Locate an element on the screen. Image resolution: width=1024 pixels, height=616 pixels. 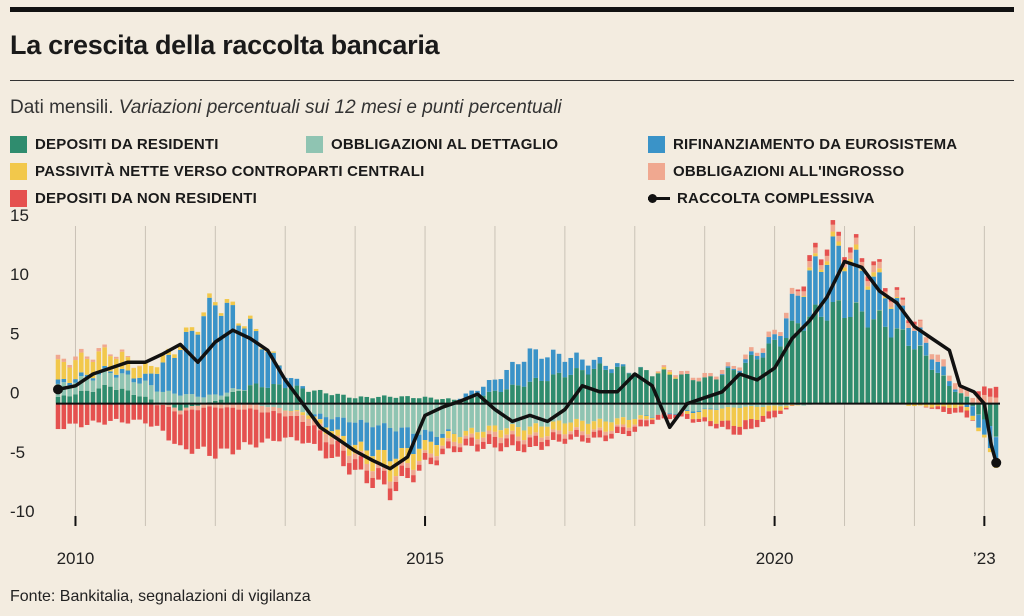
legend-swatch-depositi-residenti is located at coordinates (18, 144).